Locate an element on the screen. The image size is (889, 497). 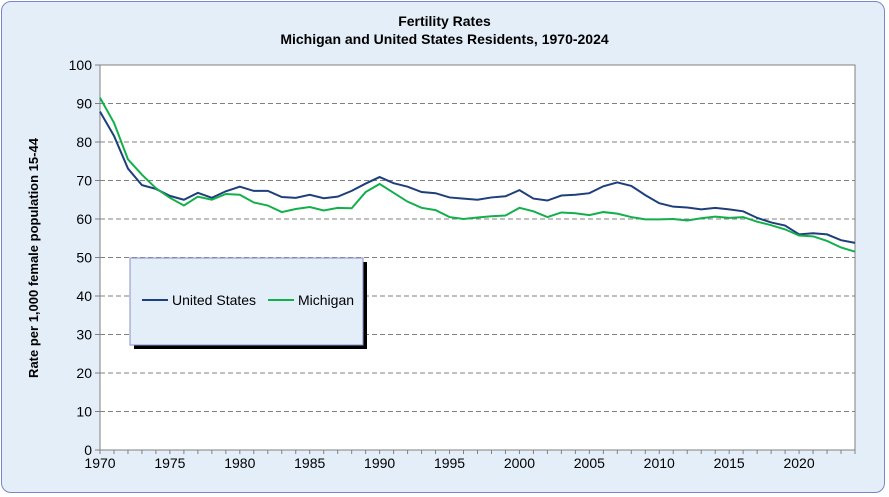
x-tick-label: 1970 is located at coordinates (99, 463).